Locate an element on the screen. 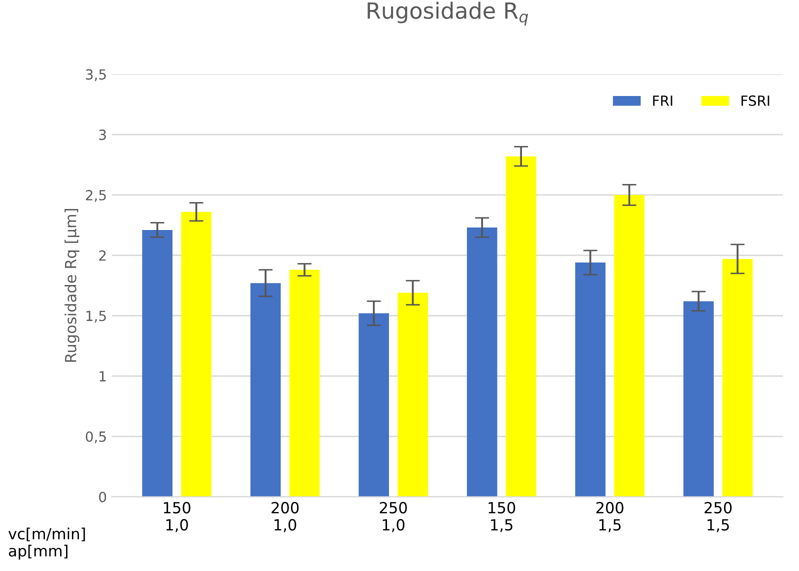 Image resolution: width=799 pixels, height=571 pixels. x-tick-label: 200 1,5 is located at coordinates (610, 517).